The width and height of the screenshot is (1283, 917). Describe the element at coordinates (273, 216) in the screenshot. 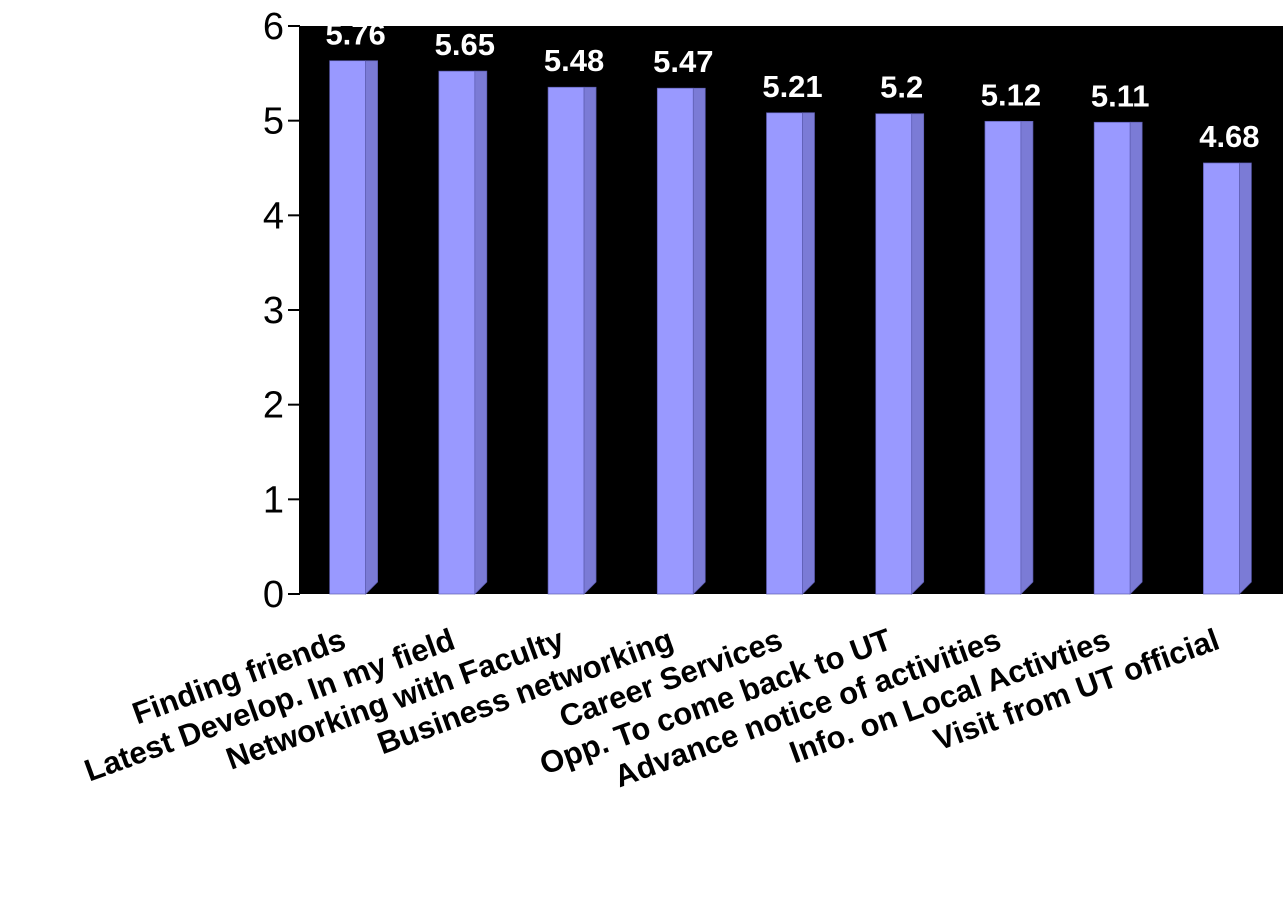

I see `y-tick-label: 4` at that location.